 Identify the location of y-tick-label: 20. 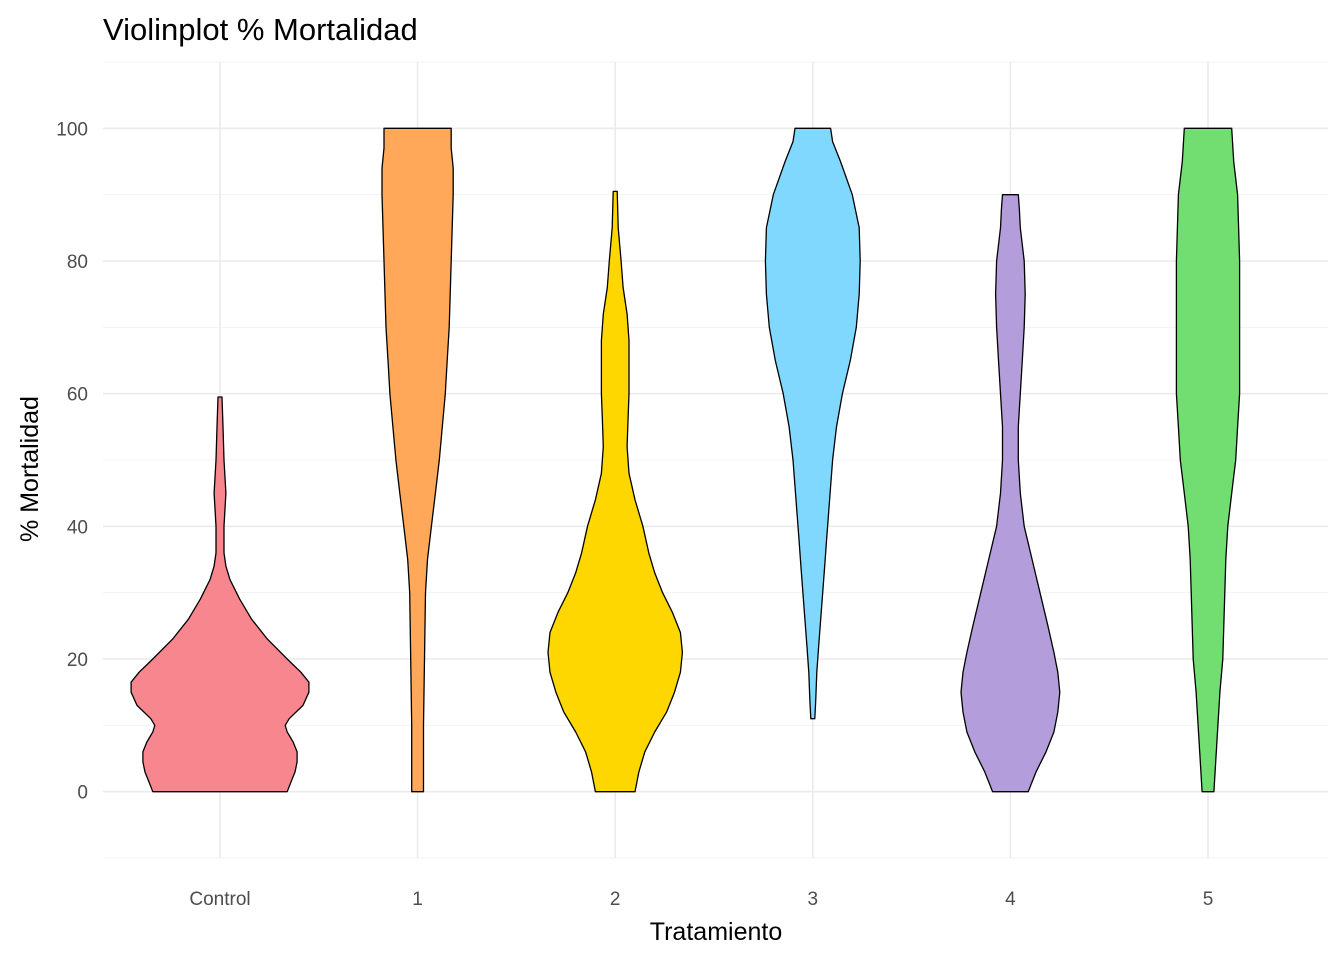
(77, 660).